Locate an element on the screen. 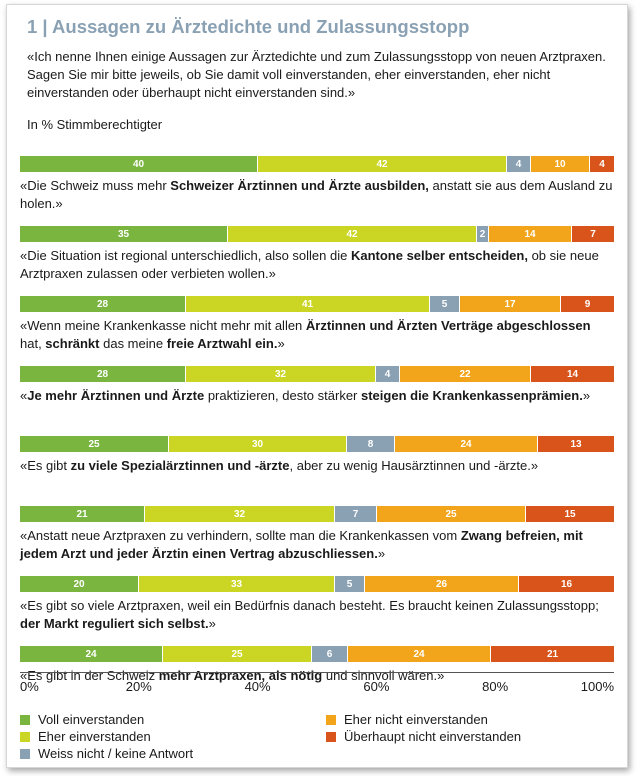  statement-emphasis: freie Arztwahl ein. is located at coordinates (222, 343).